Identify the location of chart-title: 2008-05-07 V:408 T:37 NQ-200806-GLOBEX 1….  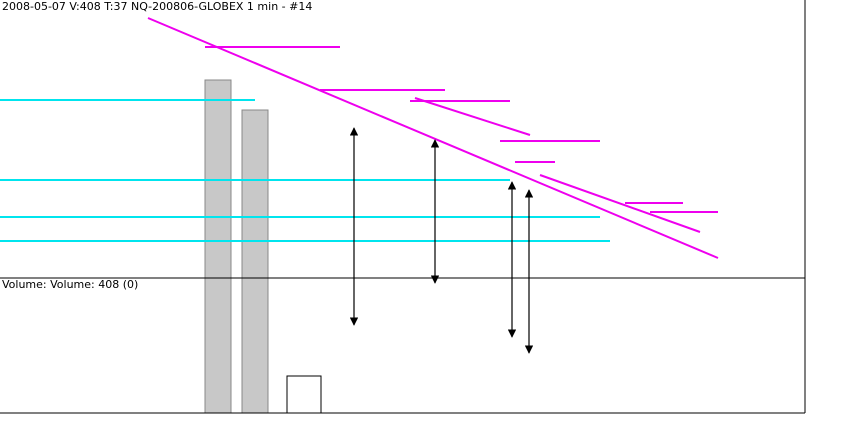
(157, 6).